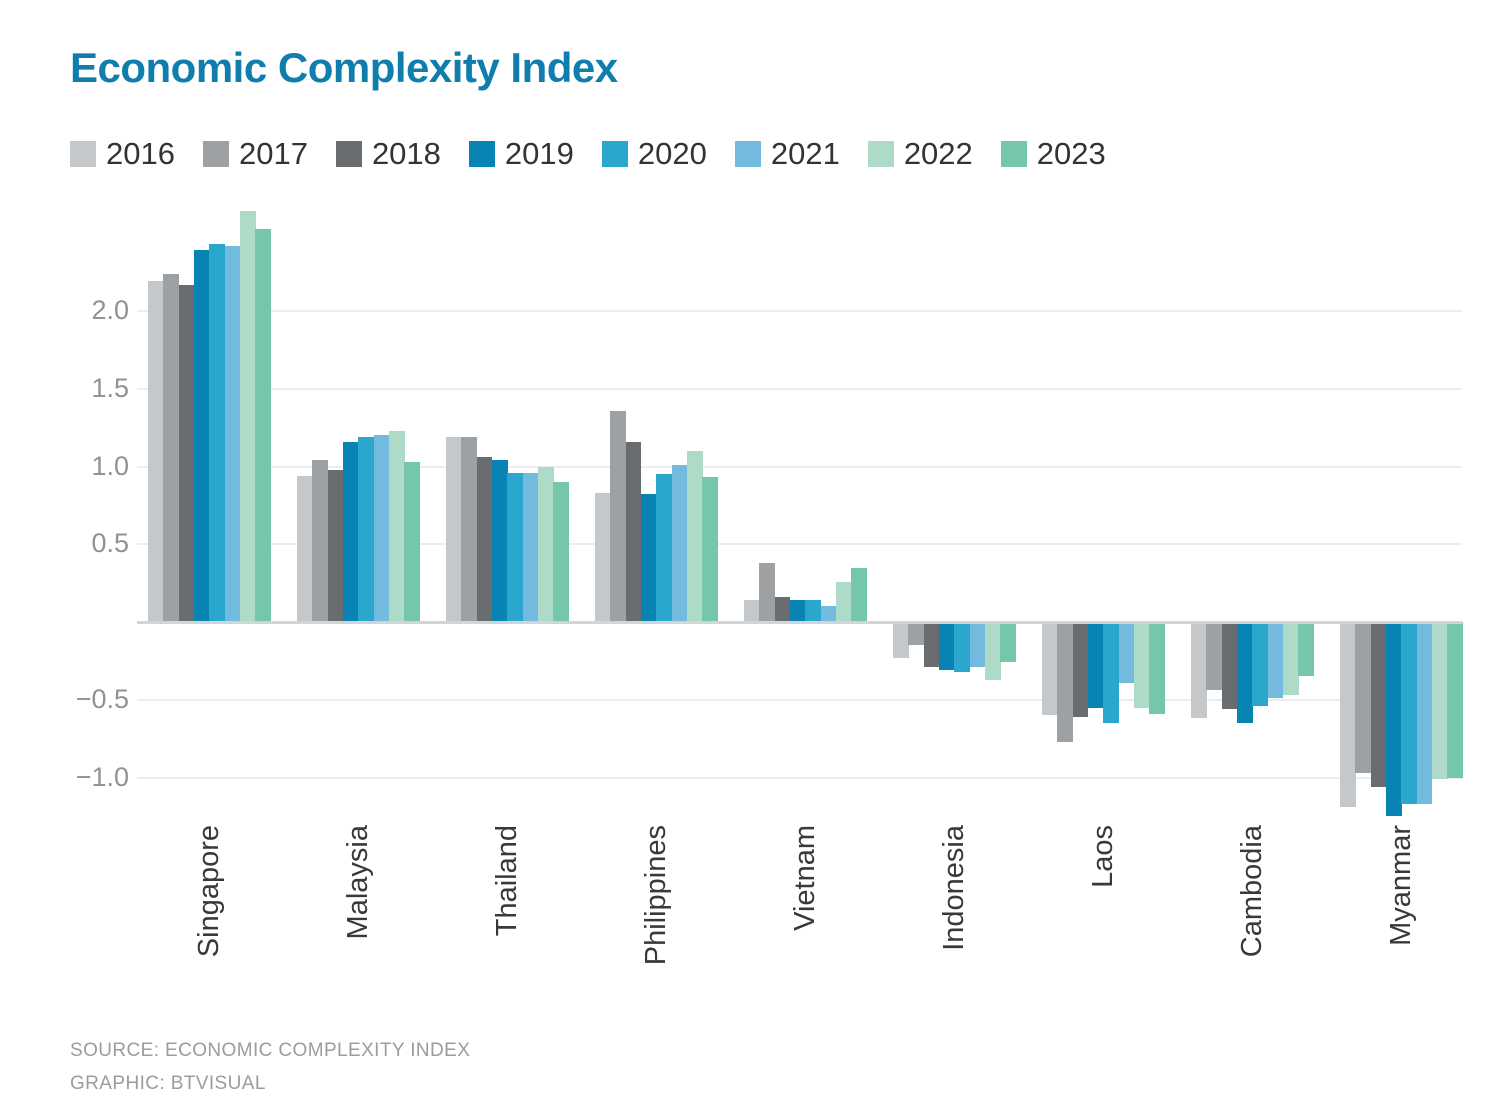 Image resolution: width=1510 pixels, height=1114 pixels. What do you see at coordinates (156, 451) in the screenshot?
I see `bar-2016-singapore` at bounding box center [156, 451].